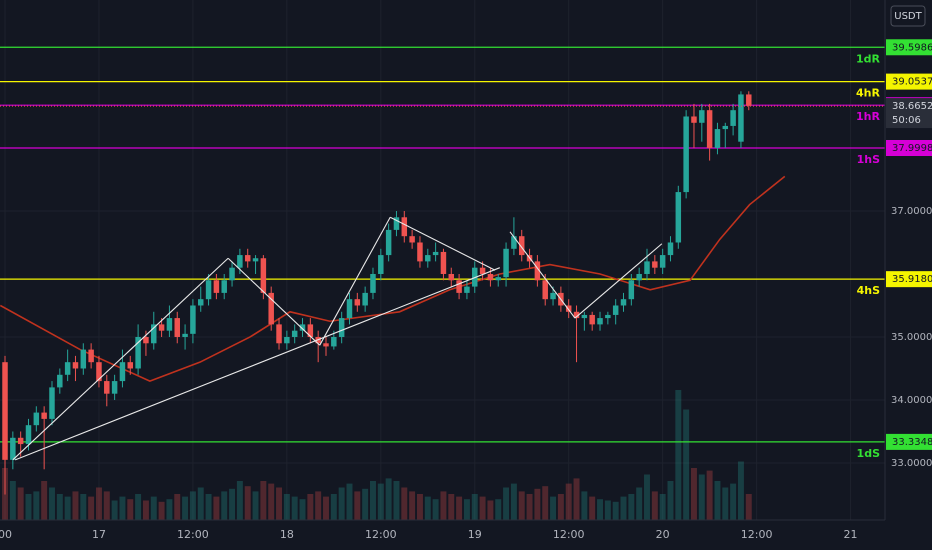 The height and width of the screenshot is (550, 932). What do you see at coordinates (912, 106) in the screenshot?
I see `last-price-label: 38.6652` at bounding box center [912, 106].